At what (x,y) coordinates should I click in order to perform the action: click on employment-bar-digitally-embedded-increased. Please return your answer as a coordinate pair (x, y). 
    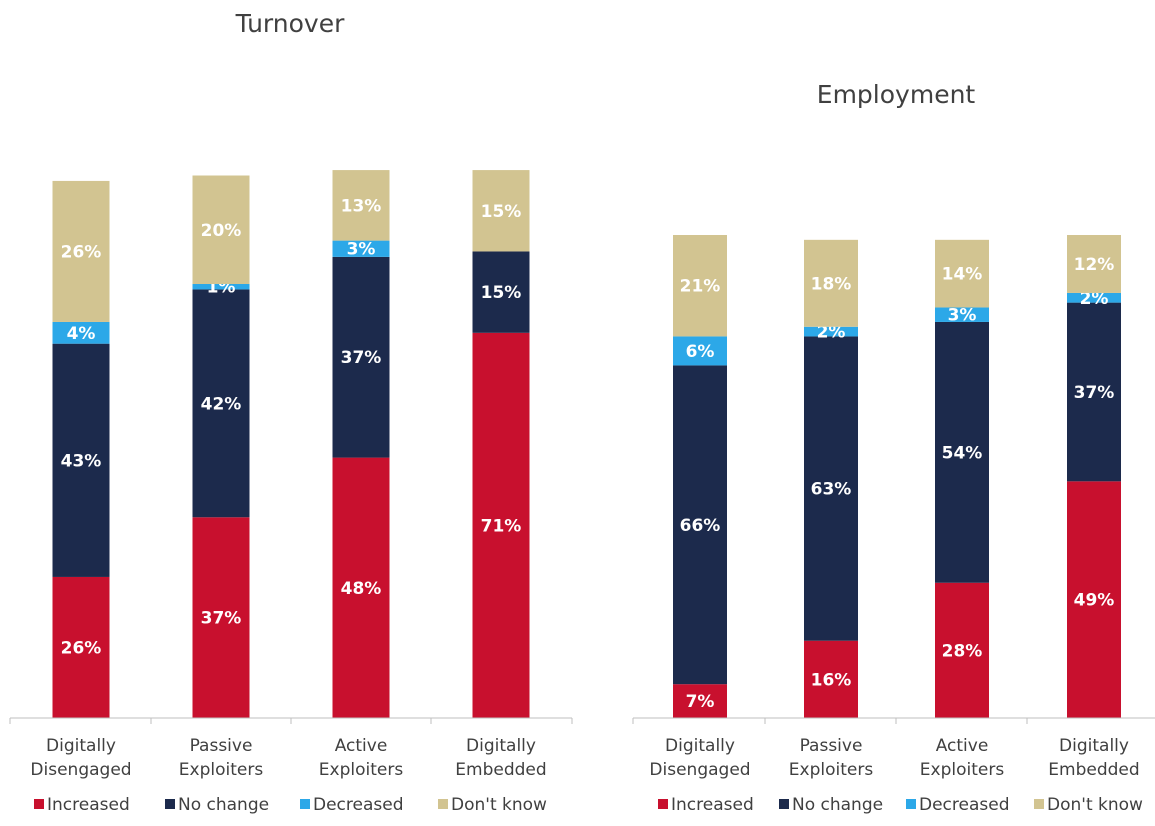
    Looking at the image, I should click on (1094, 599).